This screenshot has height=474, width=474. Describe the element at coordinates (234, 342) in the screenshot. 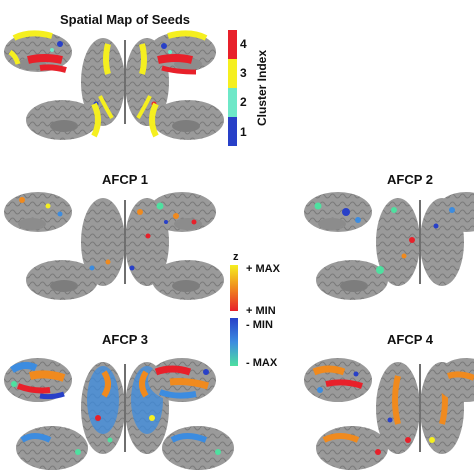

I see `z-colorbar-negative` at that location.